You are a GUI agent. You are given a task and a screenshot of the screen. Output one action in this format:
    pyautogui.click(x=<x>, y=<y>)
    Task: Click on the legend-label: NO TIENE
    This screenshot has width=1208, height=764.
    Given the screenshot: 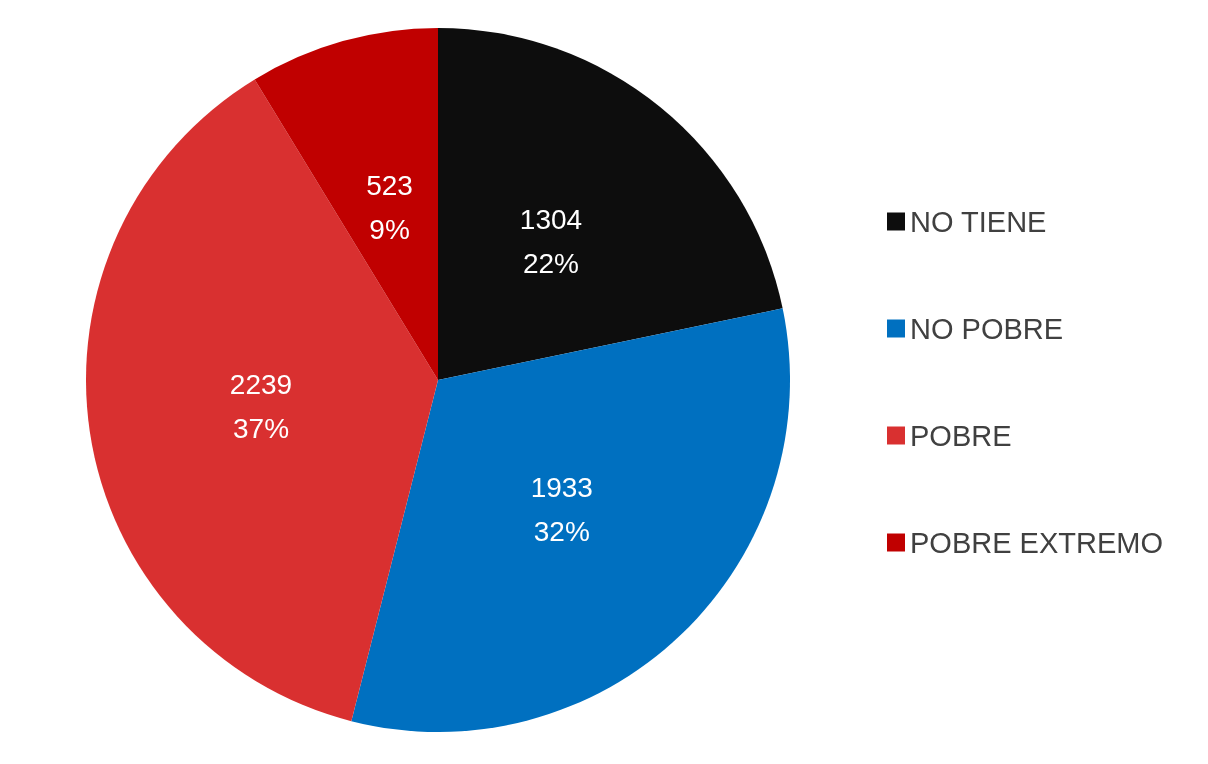 What is the action you would take?
    pyautogui.click(x=978, y=221)
    